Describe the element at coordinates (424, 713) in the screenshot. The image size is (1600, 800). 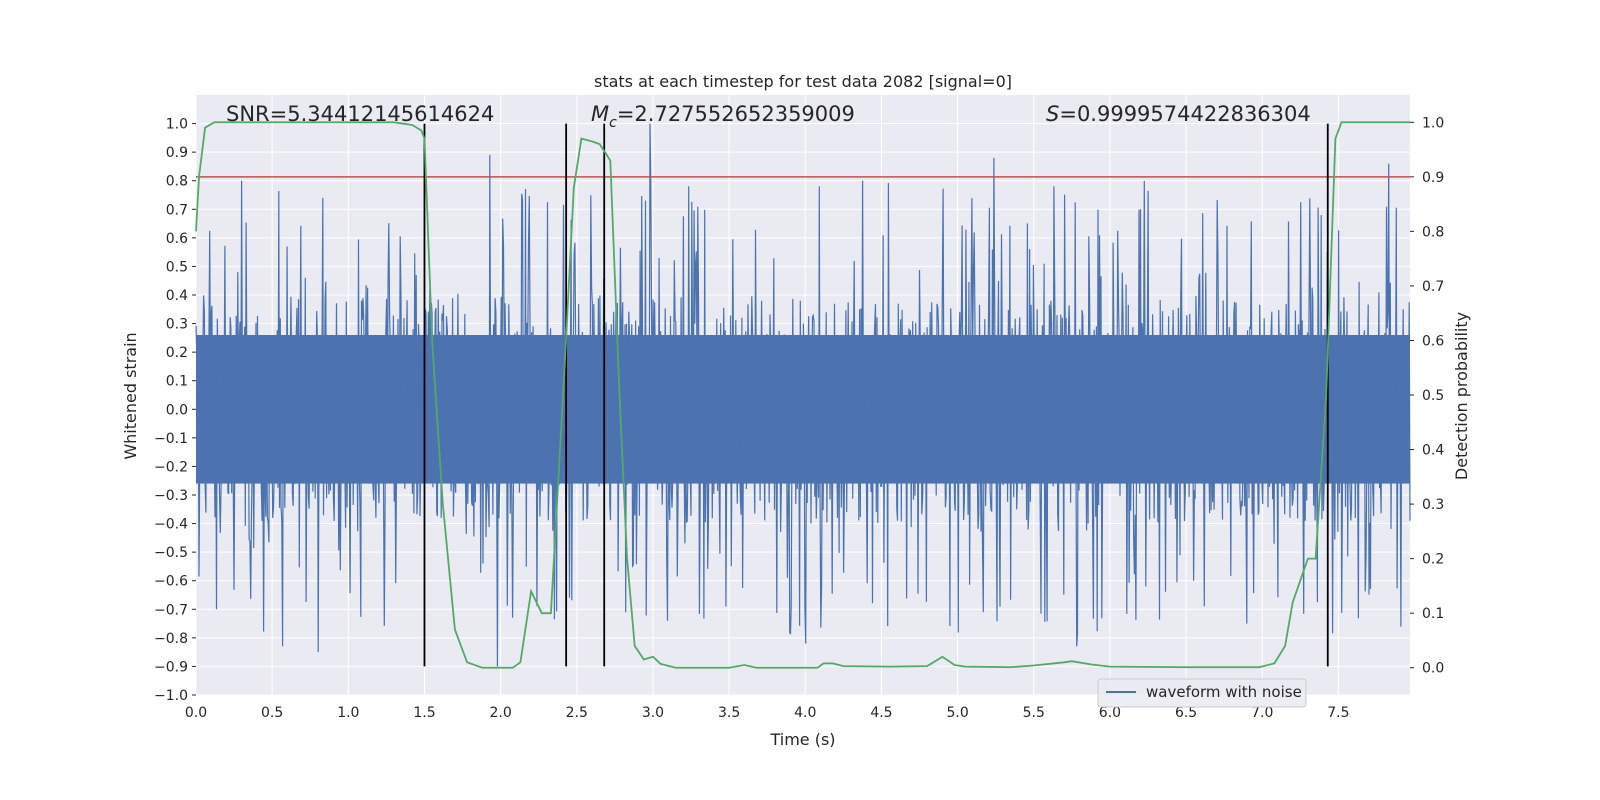
I see `x-tick-label: 1.5` at that location.